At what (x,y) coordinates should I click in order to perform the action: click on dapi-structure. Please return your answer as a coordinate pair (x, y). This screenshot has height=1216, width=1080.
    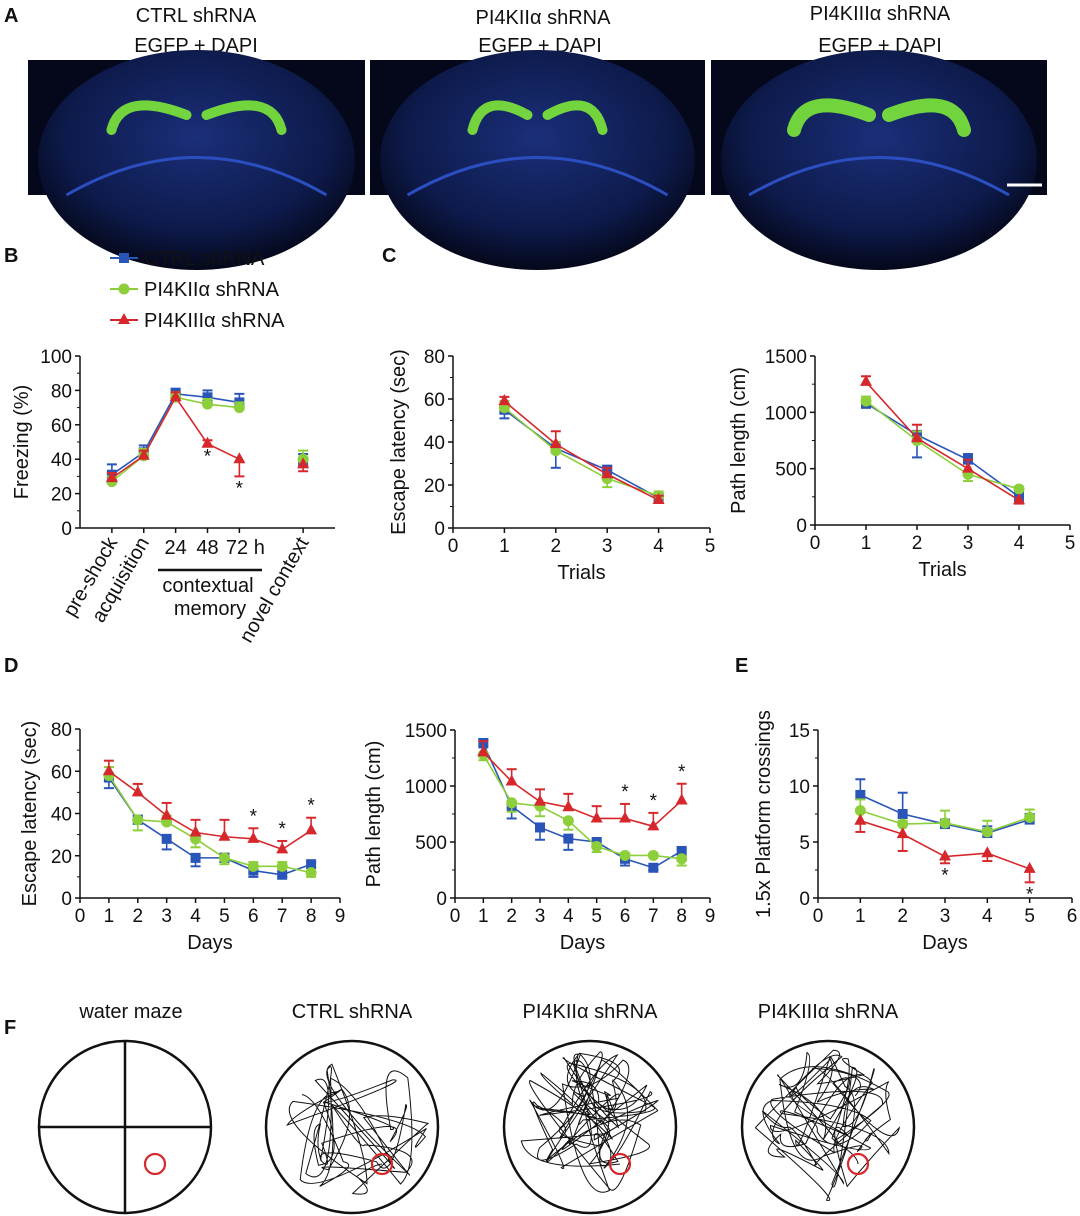
    Looking at the image, I should click on (879, 176).